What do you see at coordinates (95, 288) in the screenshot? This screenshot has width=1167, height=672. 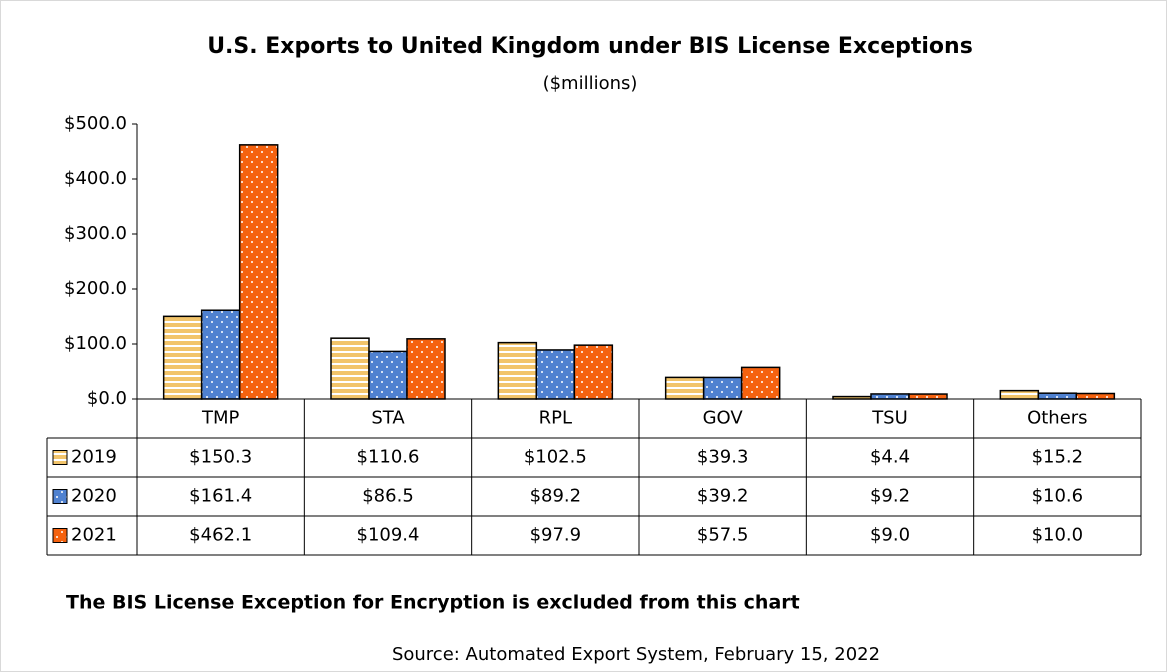 I see `y-tick-label: $200.0` at bounding box center [95, 288].